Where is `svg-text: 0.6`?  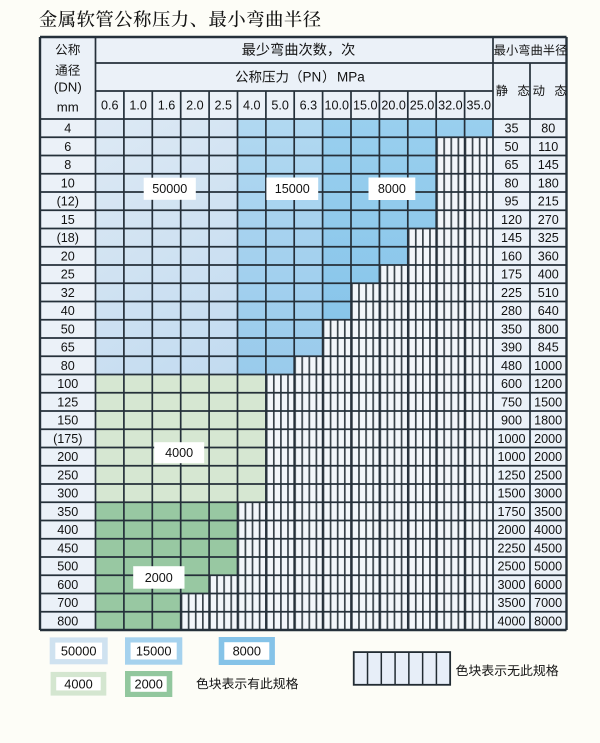
svg-text: 0.6 is located at coordinates (110, 106).